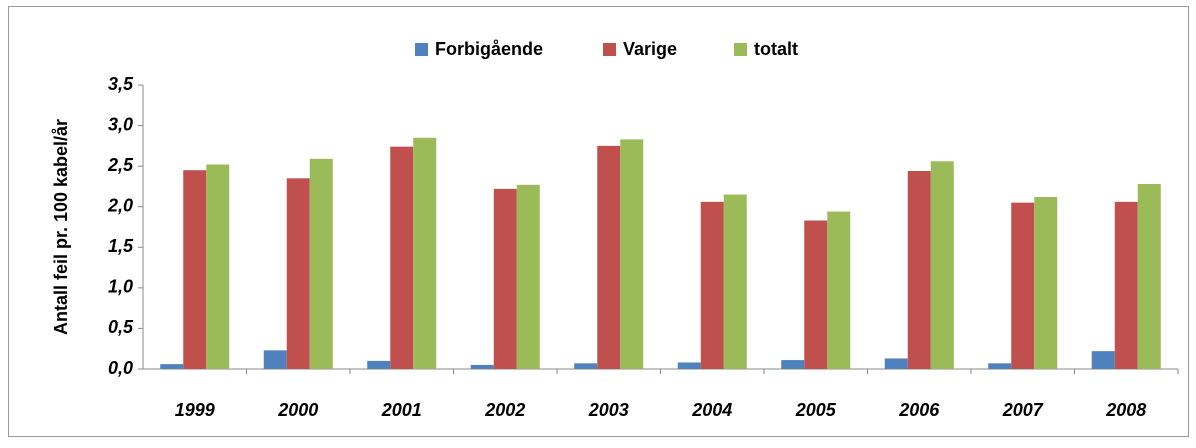  What do you see at coordinates (121, 246) in the screenshot?
I see `y-tick-label: 1,5` at bounding box center [121, 246].